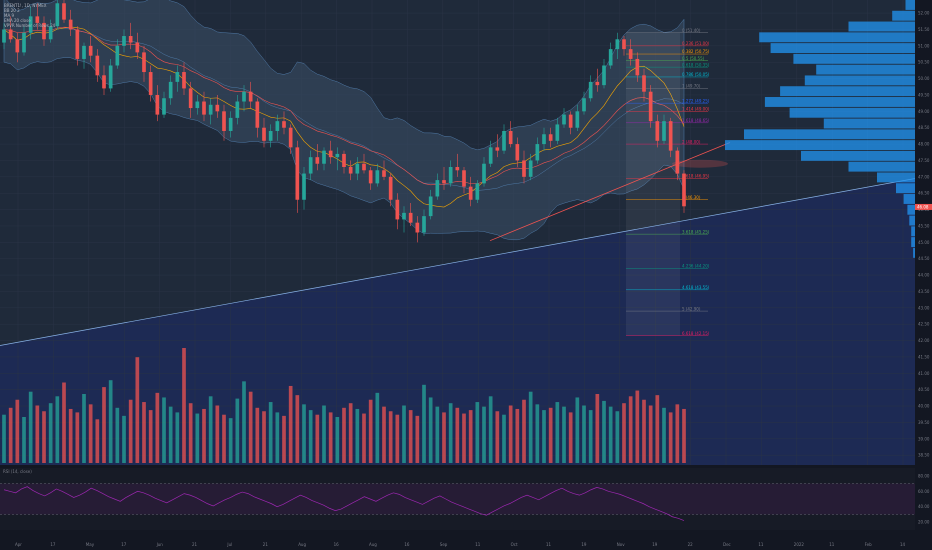  Describe the element at coordinates (18, 544) in the screenshot. I see `time-tick-label: Apr` at that location.